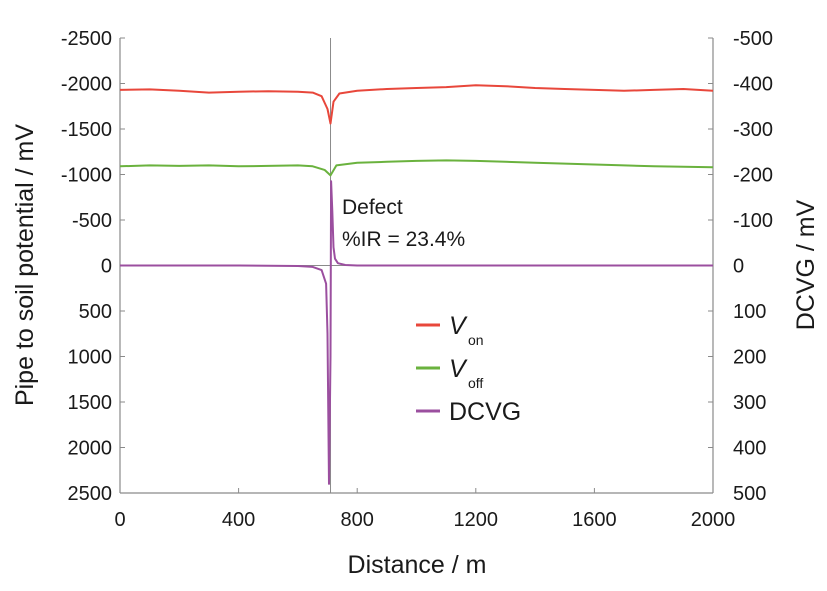  Describe the element at coordinates (25, 265) in the screenshot. I see `y-axis-title: Pipe to soil potential / mV` at that location.